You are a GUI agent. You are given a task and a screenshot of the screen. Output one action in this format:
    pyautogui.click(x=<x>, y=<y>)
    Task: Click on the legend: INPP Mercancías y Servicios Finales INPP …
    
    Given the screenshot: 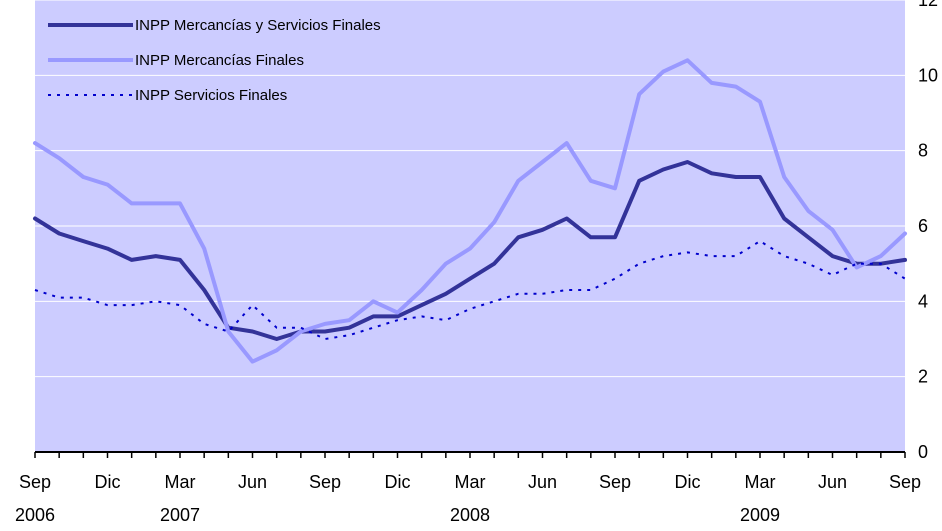 What is the action you would take?
    pyautogui.click(x=214, y=60)
    